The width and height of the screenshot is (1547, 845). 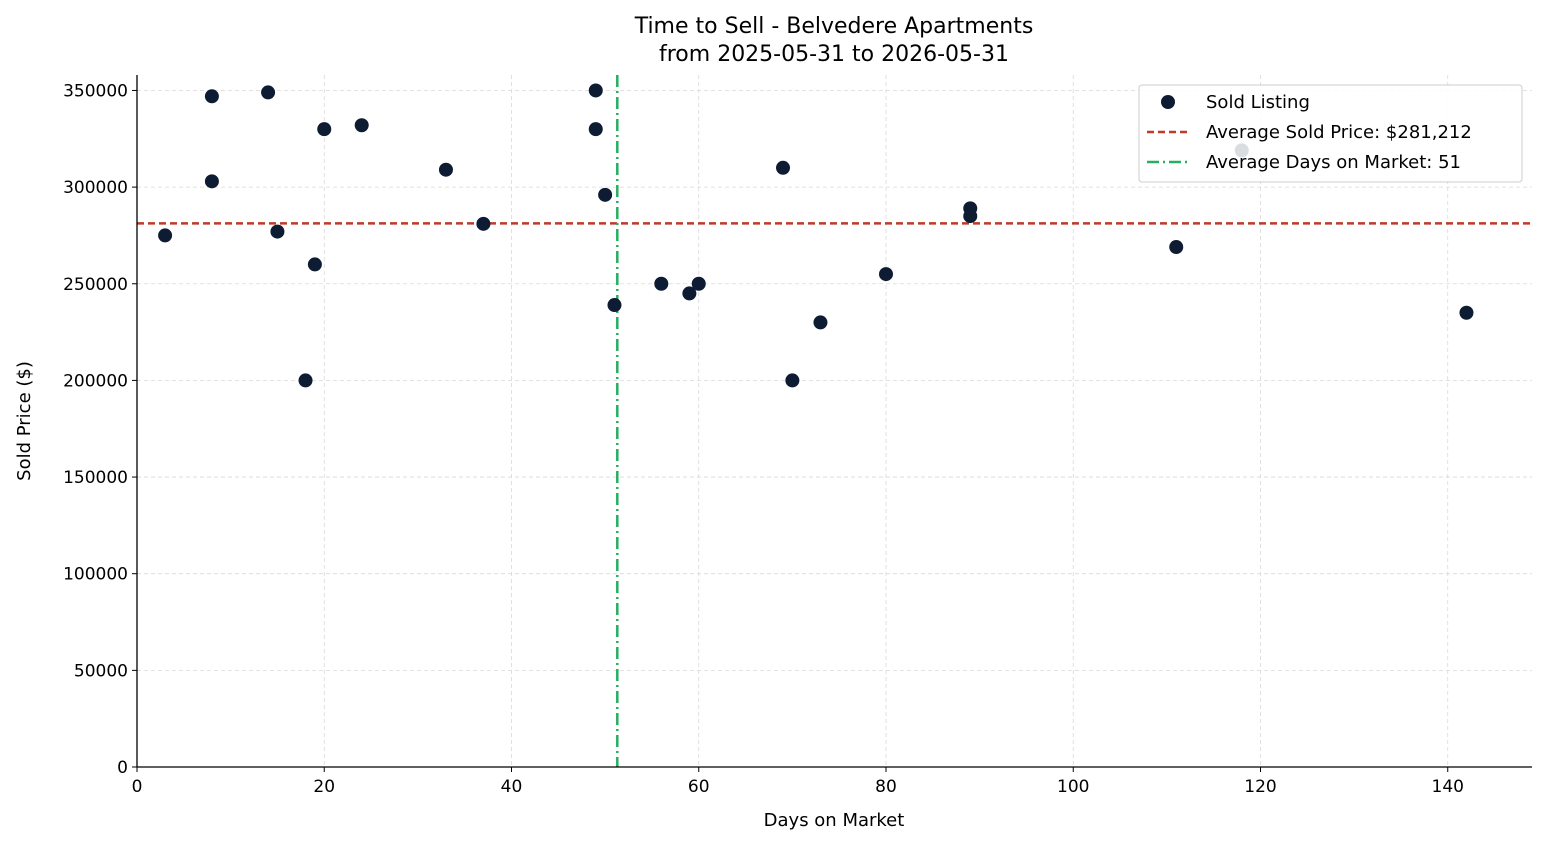 I want to click on y-tick-label: 150000, so click(x=95, y=478).